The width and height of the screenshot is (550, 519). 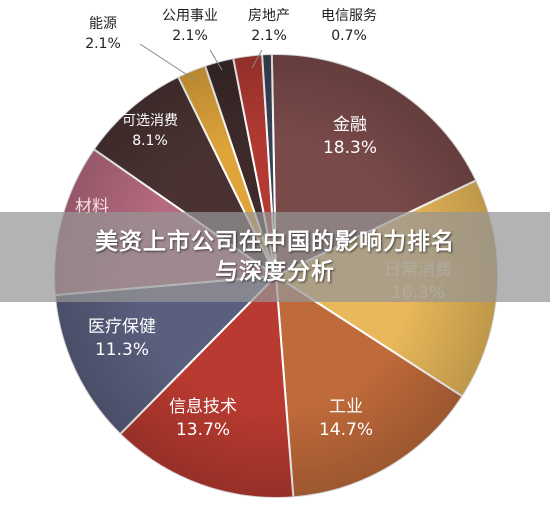 I want to click on slice-label-9: 房地产, so click(x=269, y=16).